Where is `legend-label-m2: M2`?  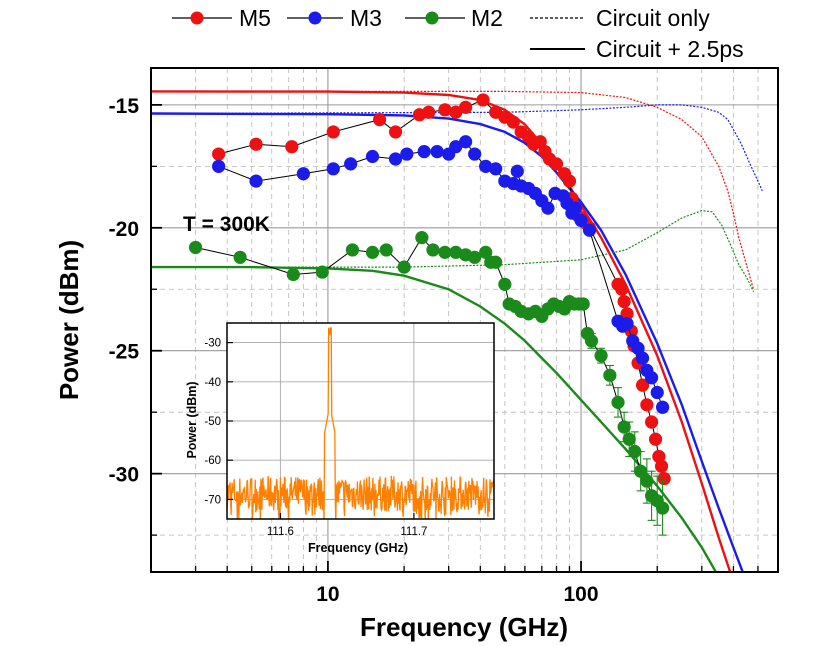 legend-label-m2: M2 is located at coordinates (487, 18).